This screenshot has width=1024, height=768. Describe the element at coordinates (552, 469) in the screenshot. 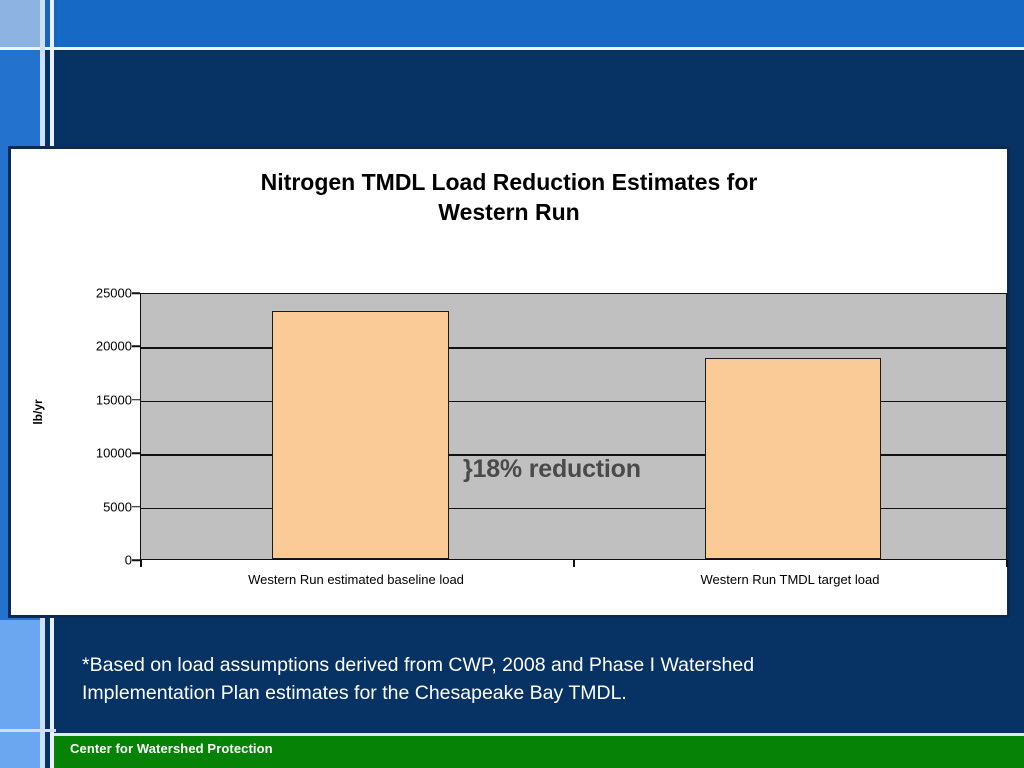

I see `reduction-annotation: }18% reduction` at that location.